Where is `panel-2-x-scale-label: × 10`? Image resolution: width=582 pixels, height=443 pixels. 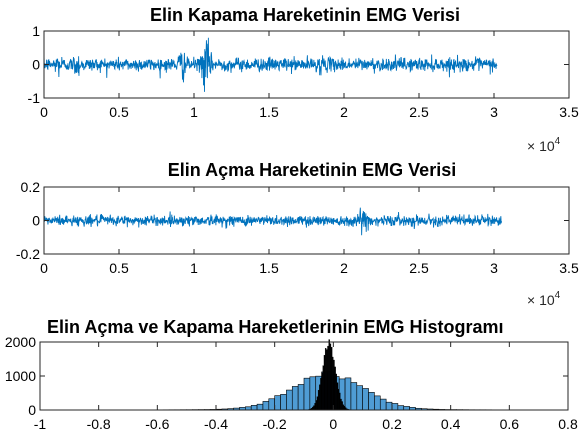 panel-2-x-scale-label: × 10 is located at coordinates (541, 300).